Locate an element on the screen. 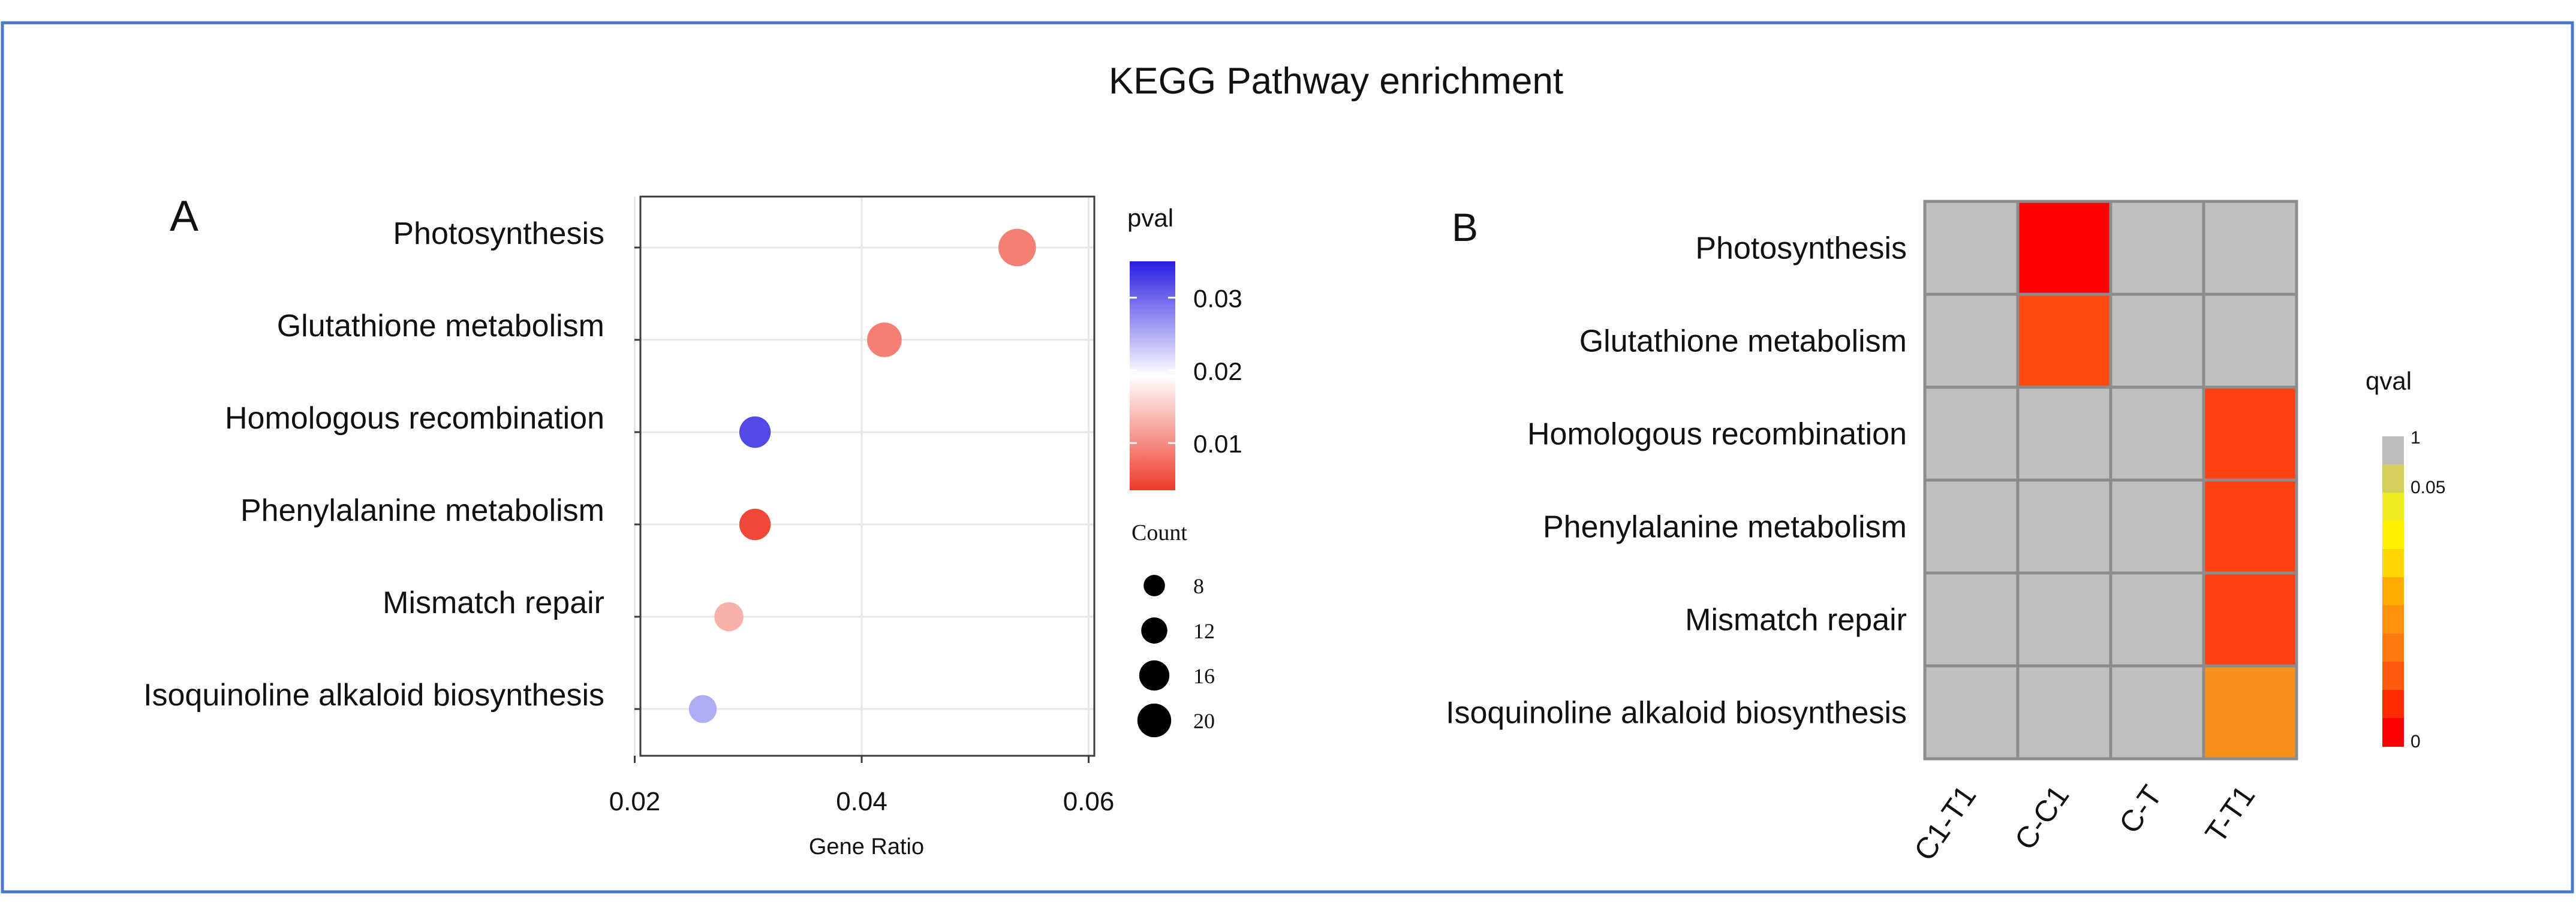 The width and height of the screenshot is (2576, 914). pval-tick-label: 0.01 is located at coordinates (1218, 444).